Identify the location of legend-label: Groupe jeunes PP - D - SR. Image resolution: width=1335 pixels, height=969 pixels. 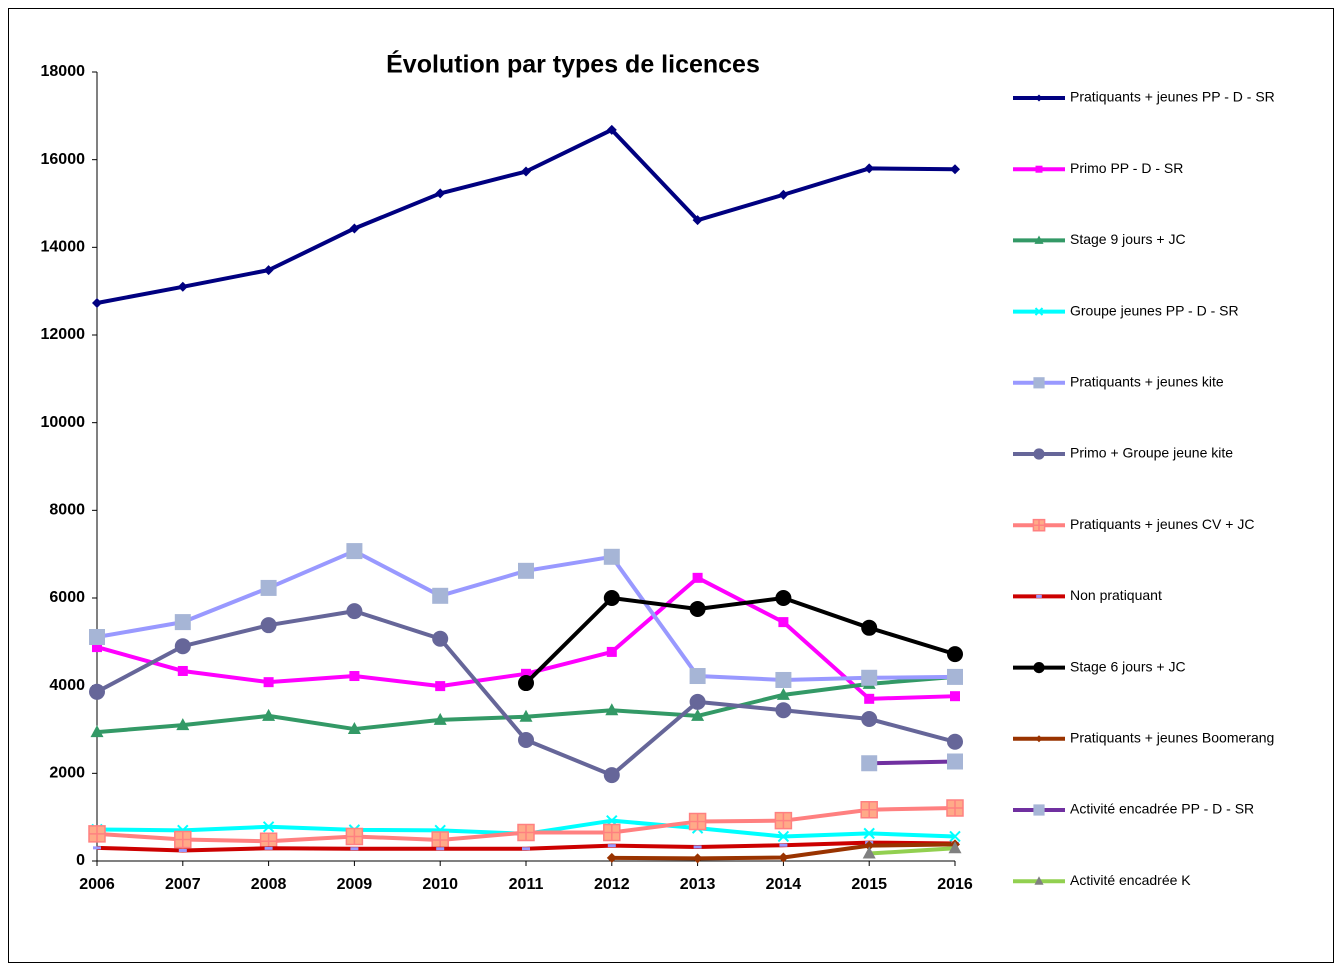
(1154, 310).